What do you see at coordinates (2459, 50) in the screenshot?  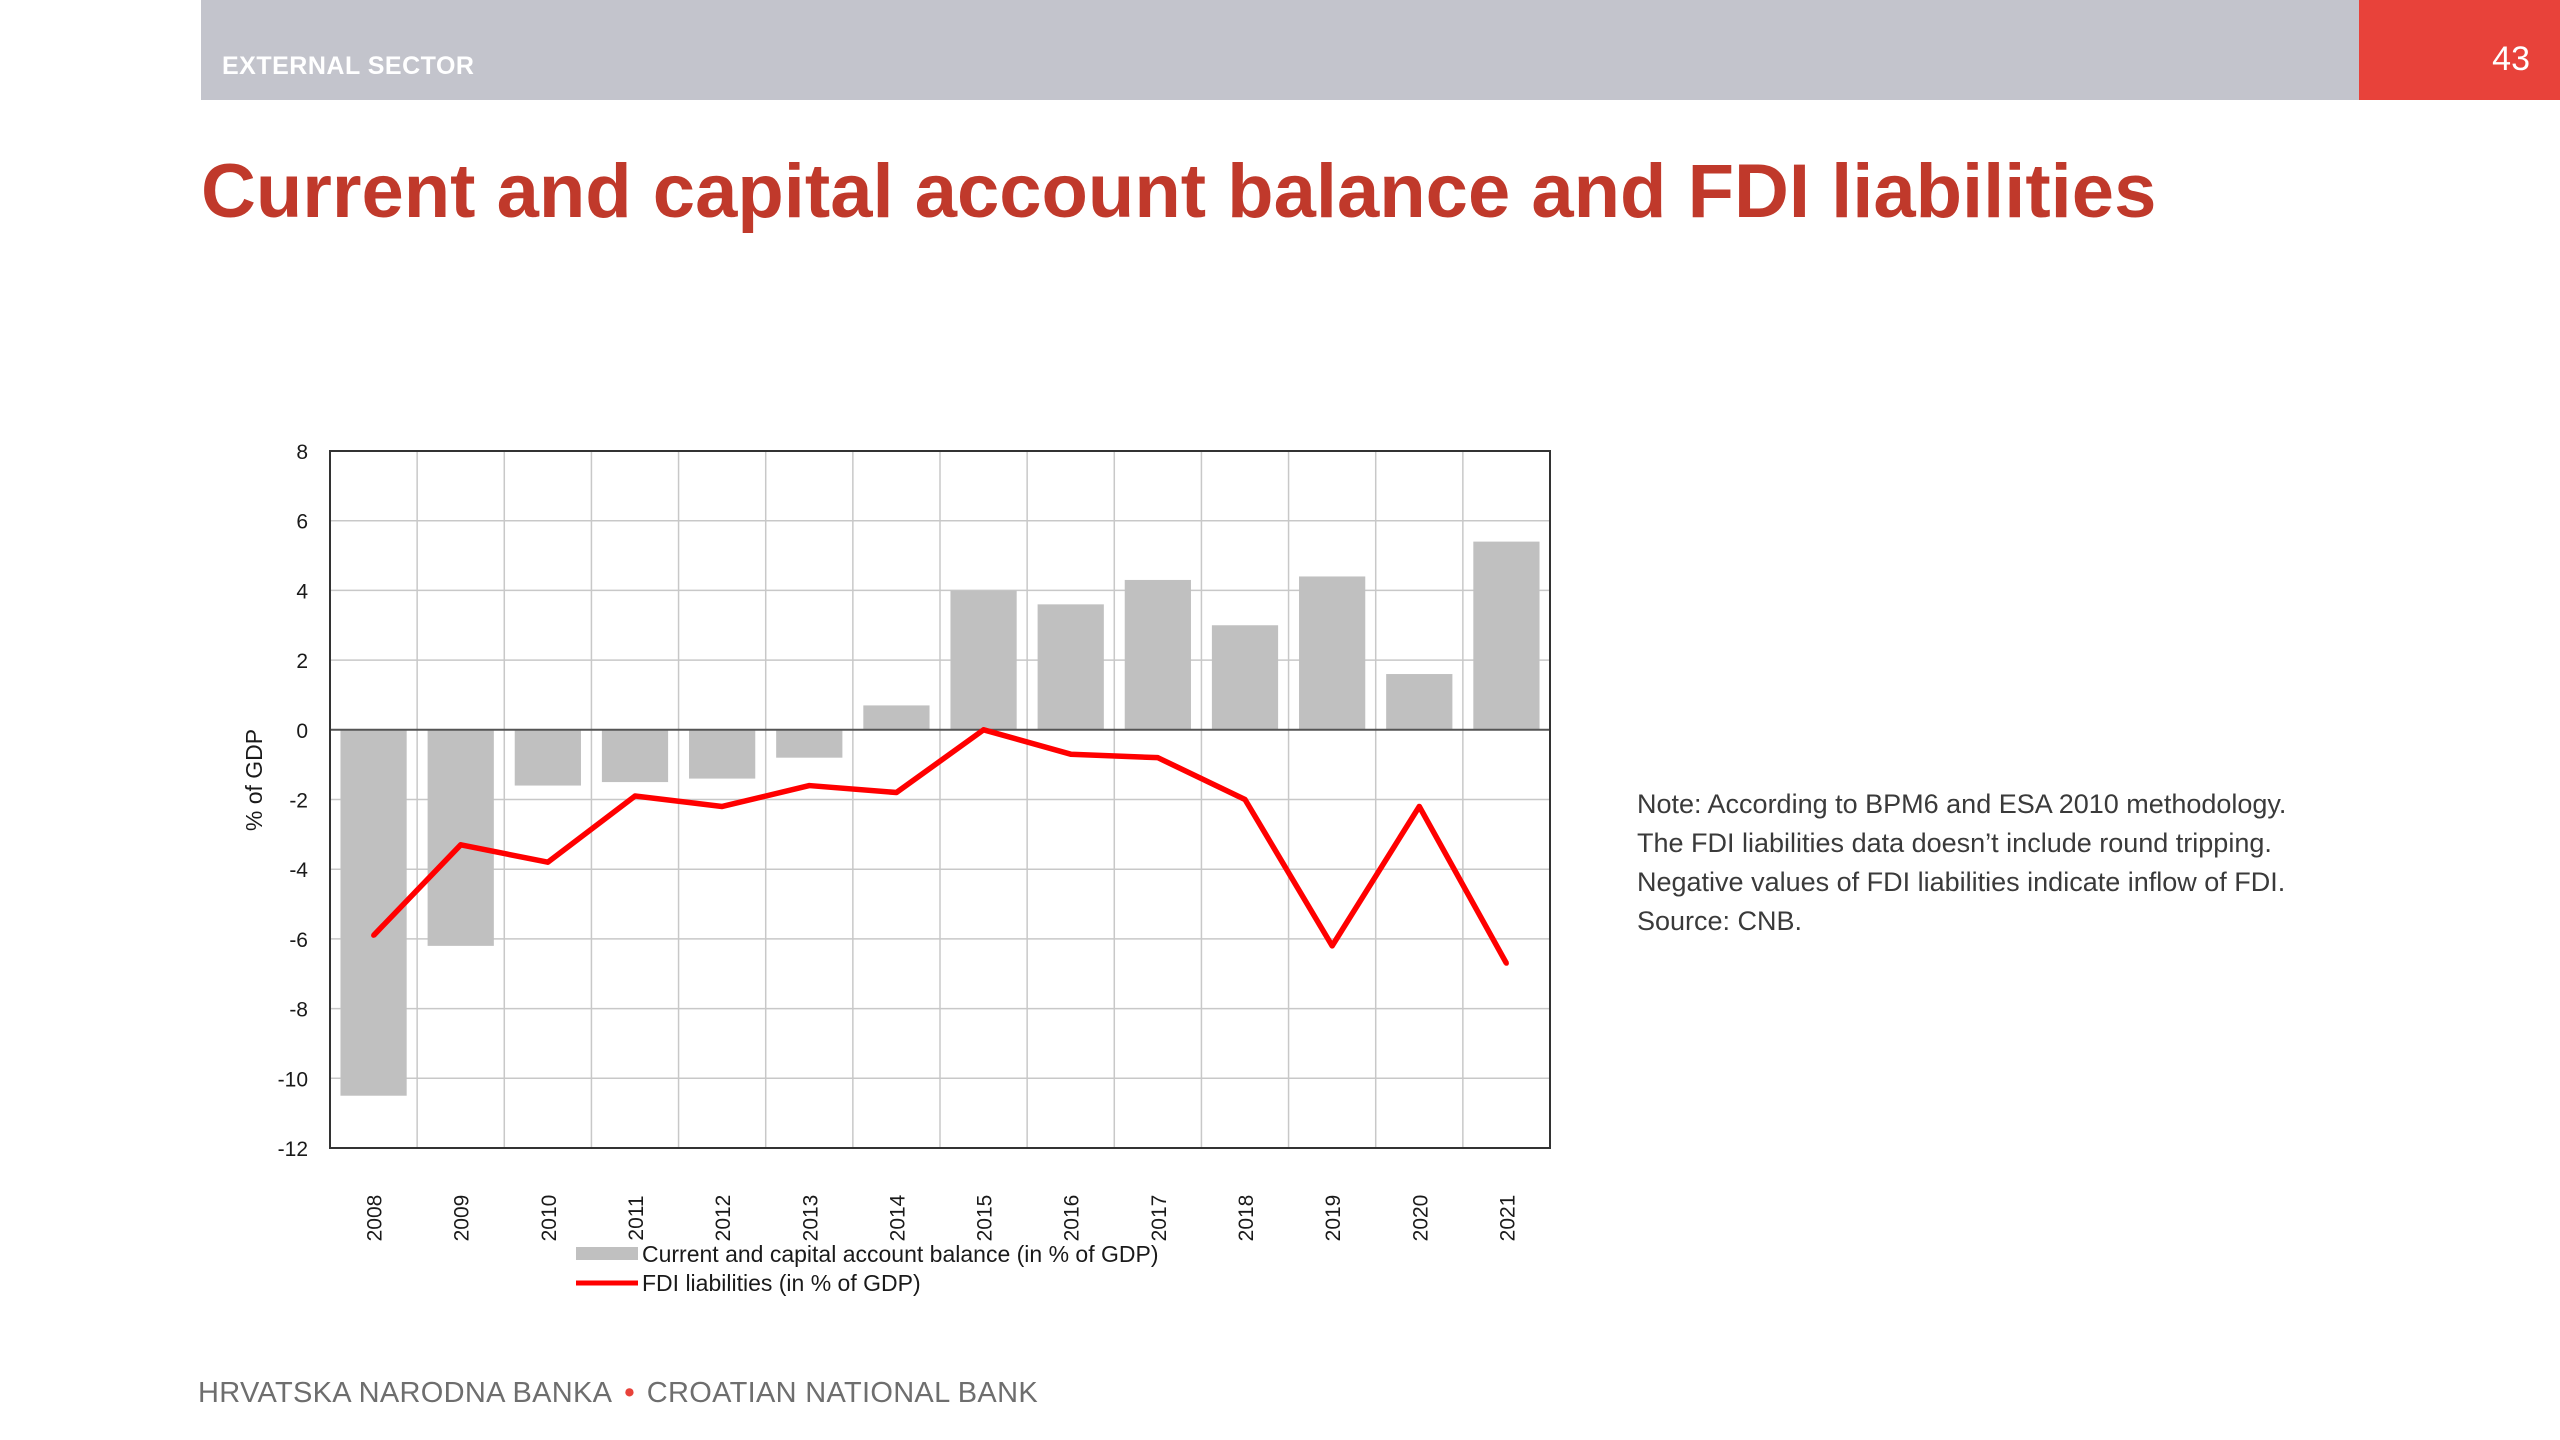 I see `page-number-box: 43` at bounding box center [2459, 50].